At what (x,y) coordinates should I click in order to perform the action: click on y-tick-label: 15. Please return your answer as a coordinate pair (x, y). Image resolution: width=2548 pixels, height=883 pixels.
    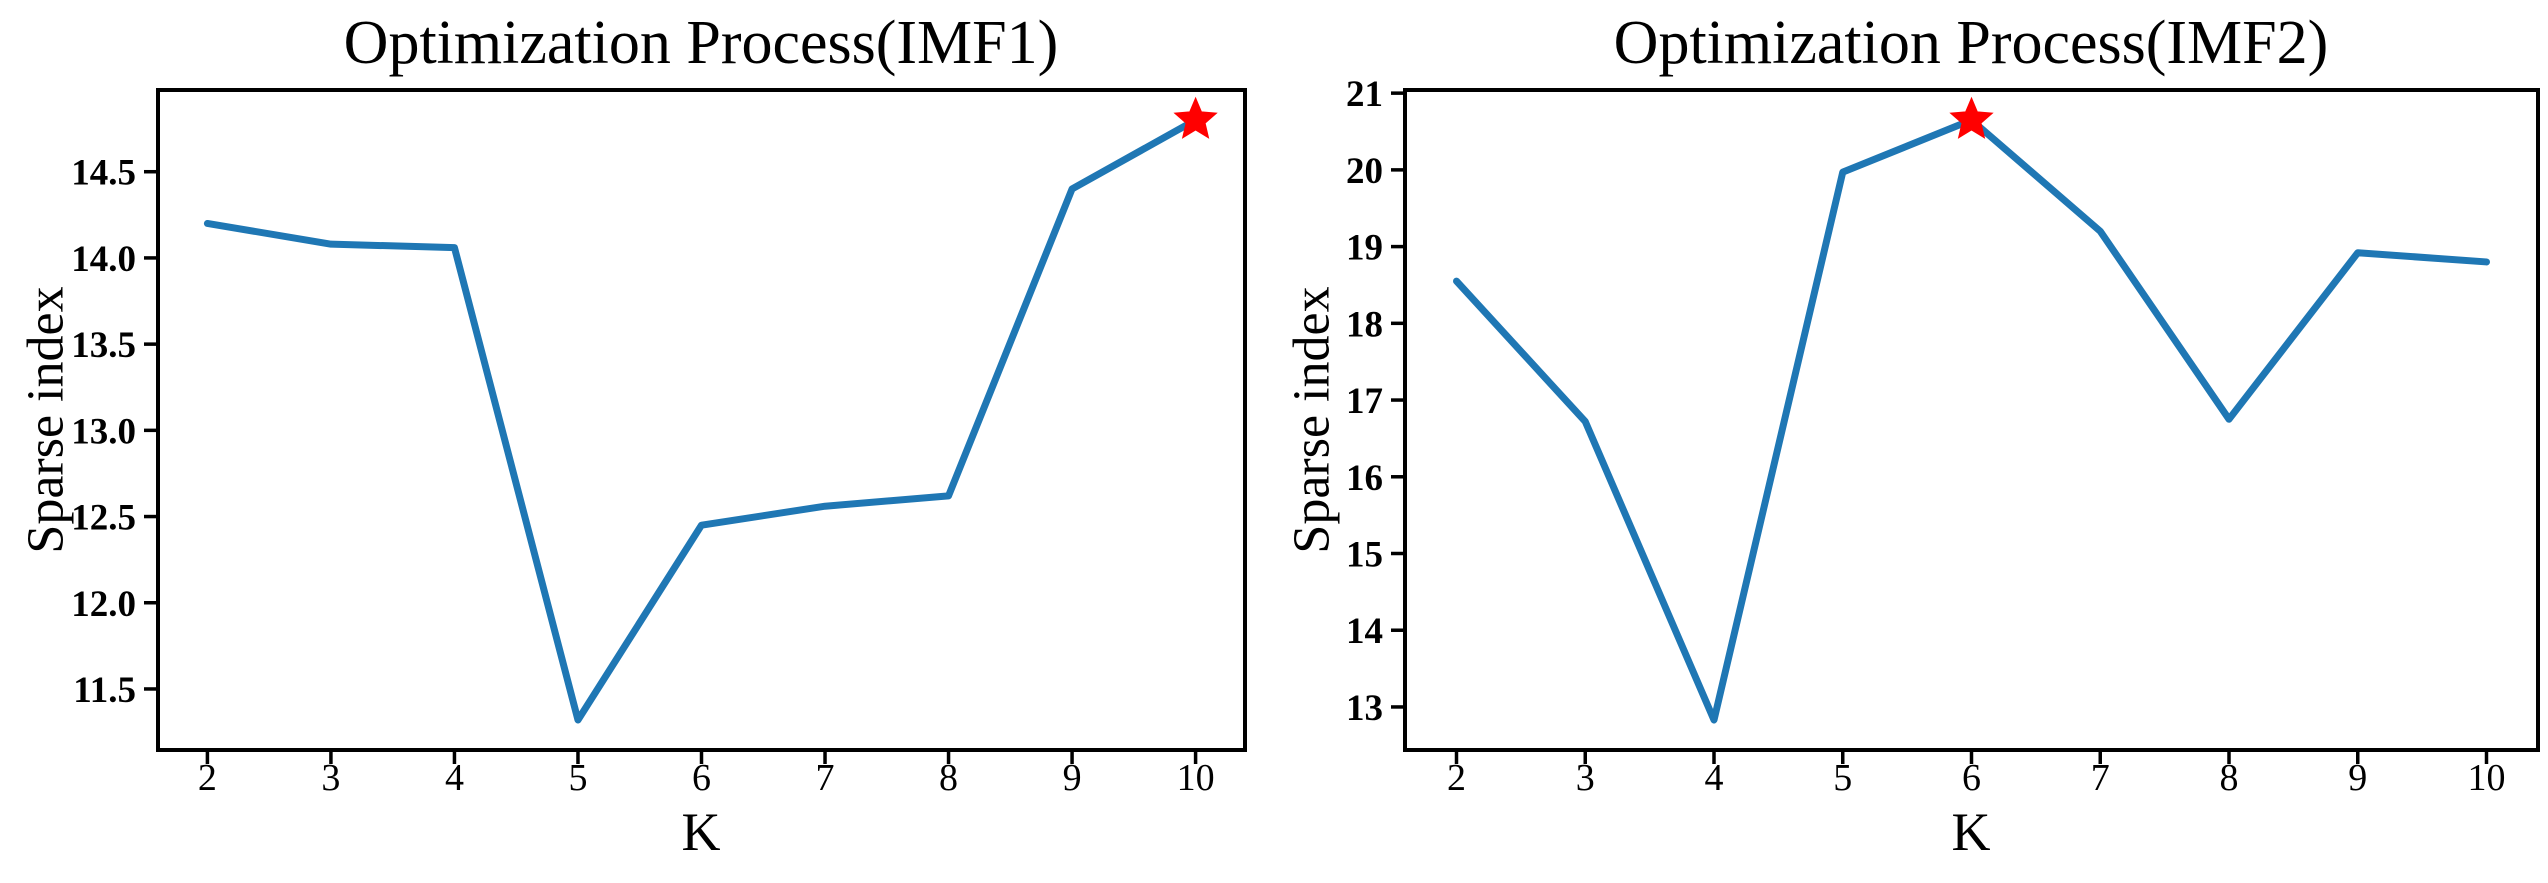
    Looking at the image, I should click on (1364, 555).